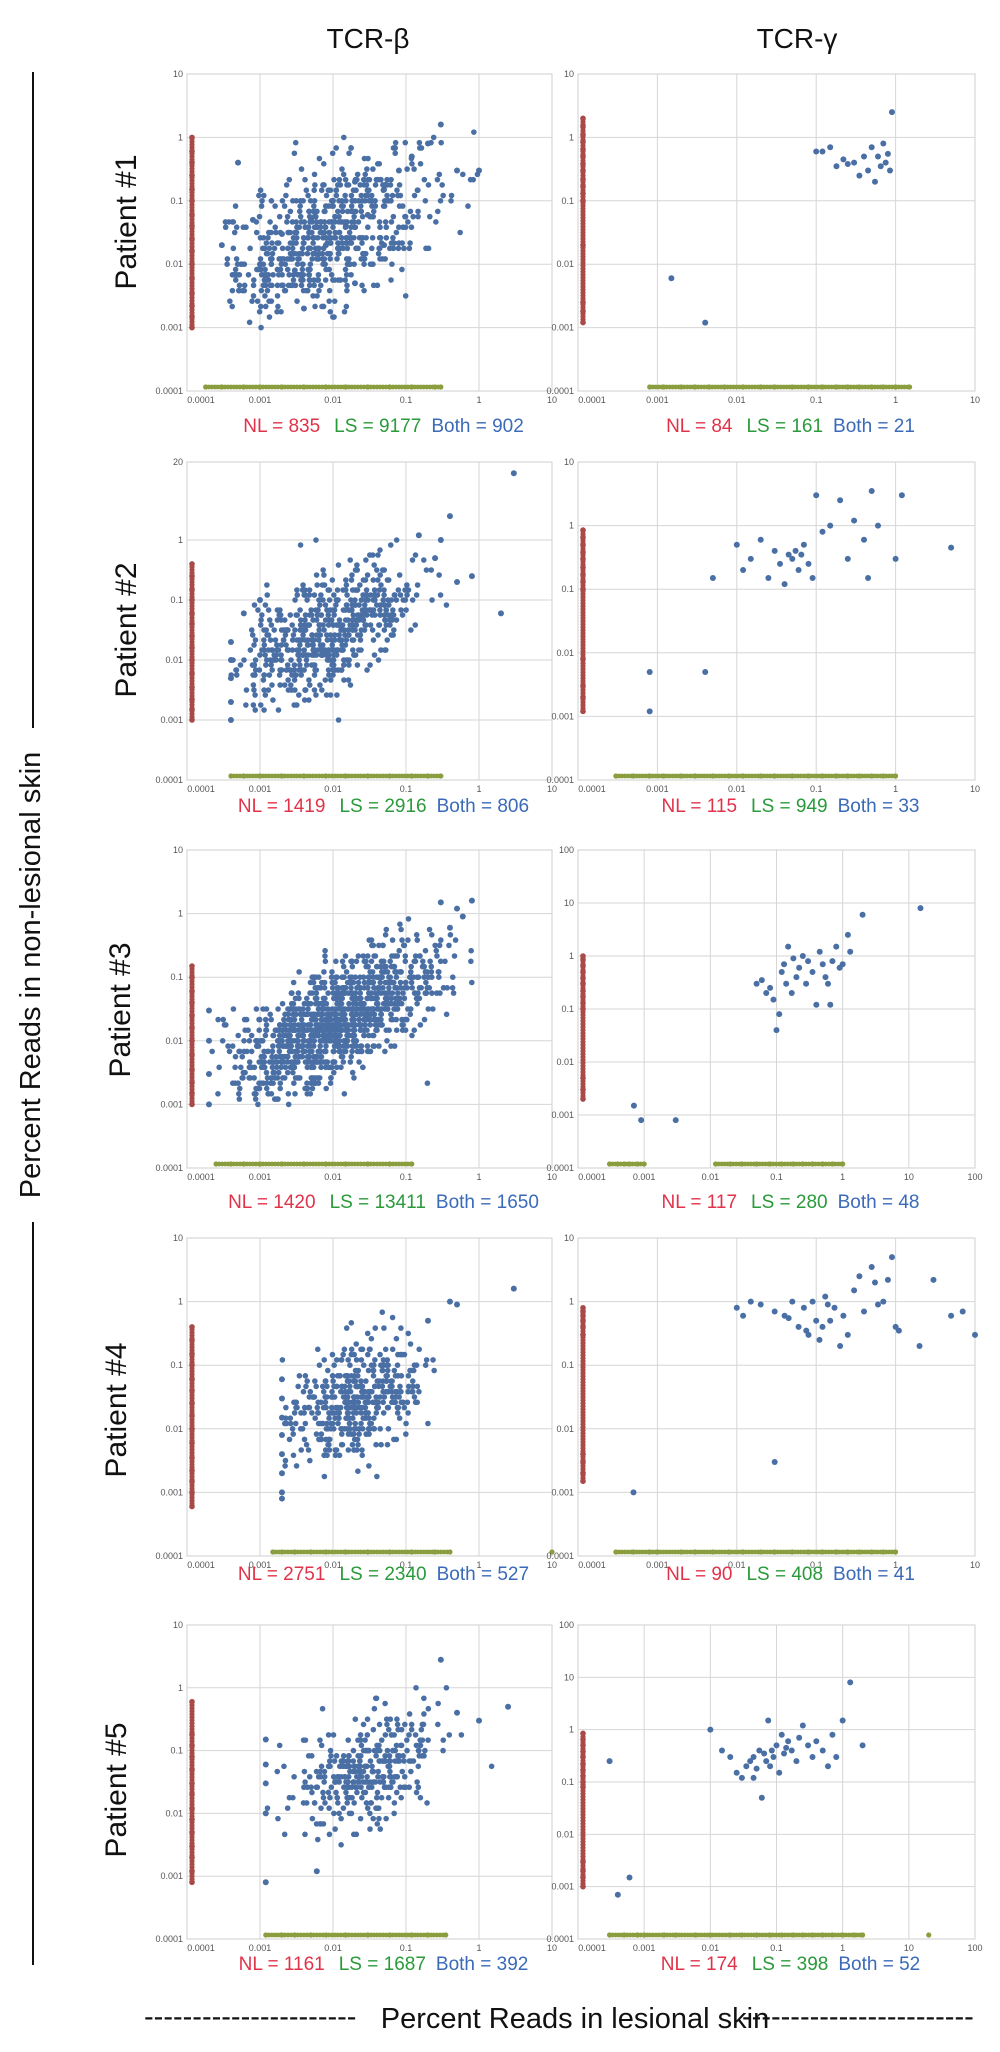 The image size is (1000, 2052). I want to click on clone-count-label: NL = 1161 LS = 1687 Both = 392, so click(384, 1964).